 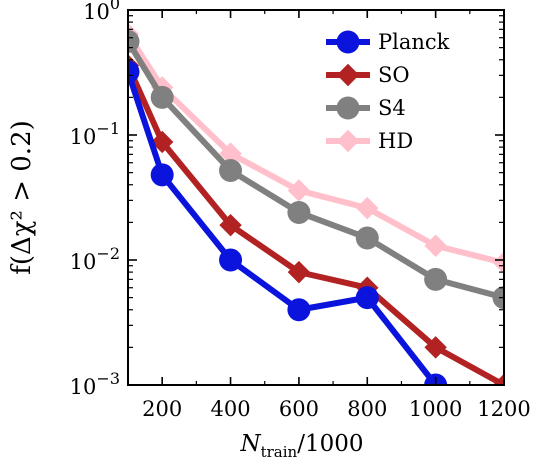 I want to click on legend-label: Planck, so click(x=414, y=42).